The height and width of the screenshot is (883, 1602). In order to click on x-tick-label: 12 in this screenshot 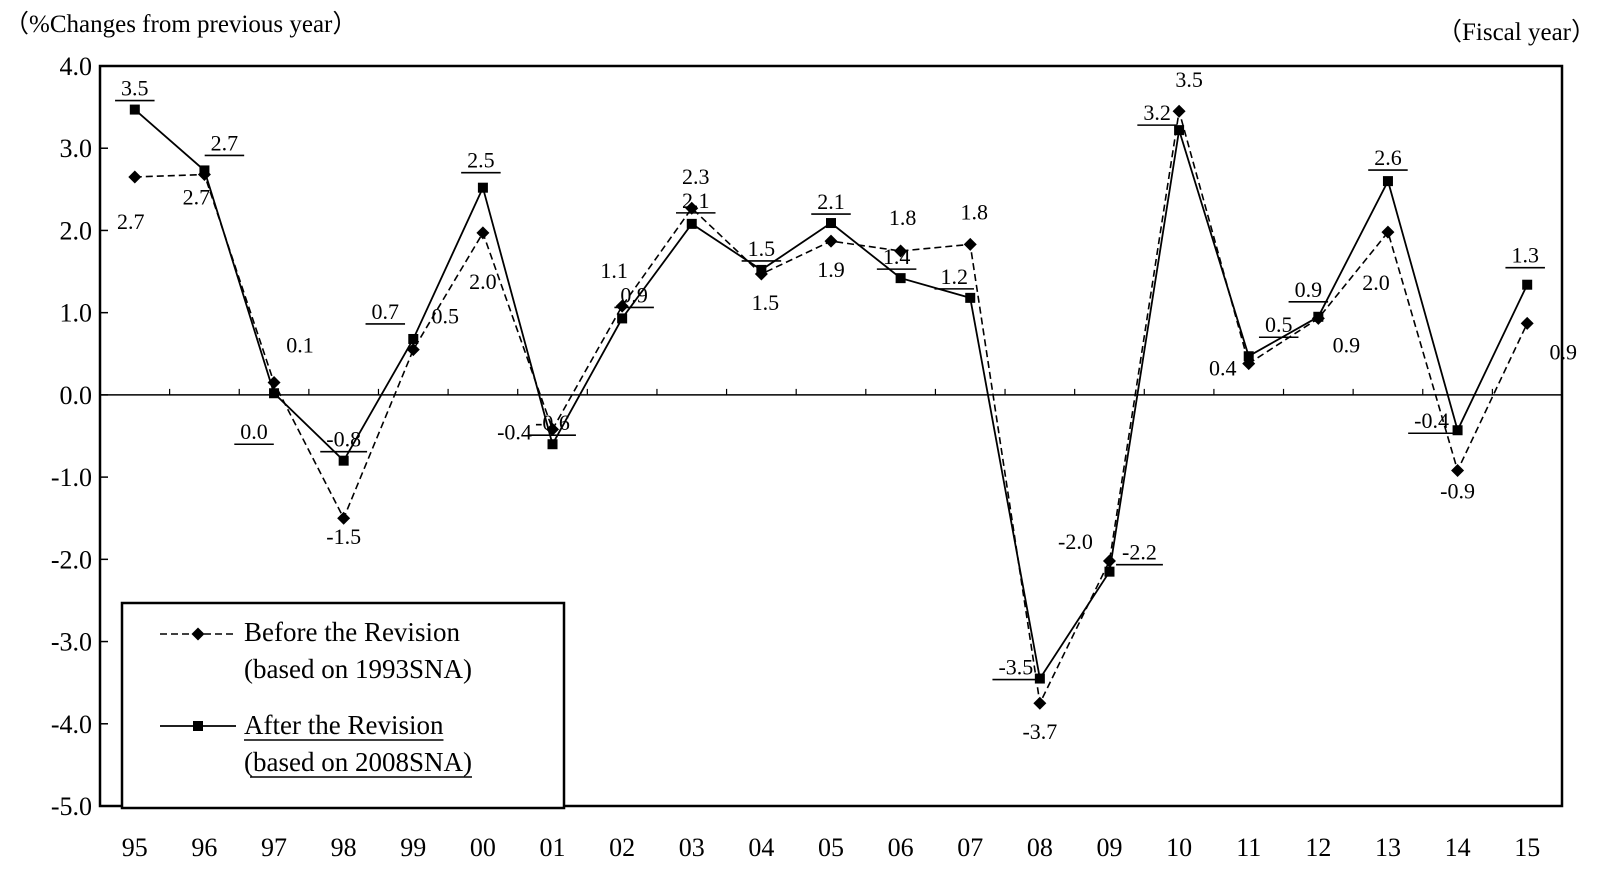, I will do `click(1318, 847)`.